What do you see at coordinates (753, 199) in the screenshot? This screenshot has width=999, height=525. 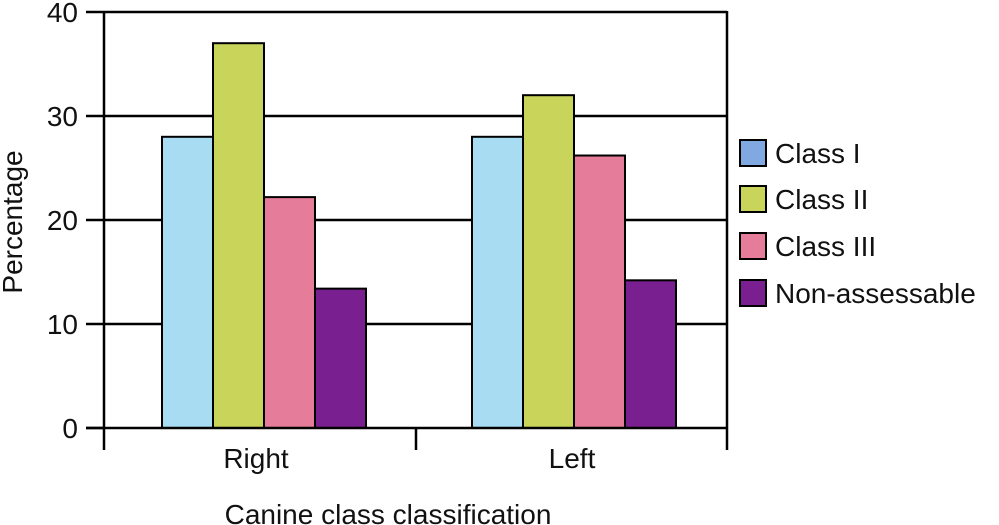 I see `legend-swatch-class-ii` at bounding box center [753, 199].